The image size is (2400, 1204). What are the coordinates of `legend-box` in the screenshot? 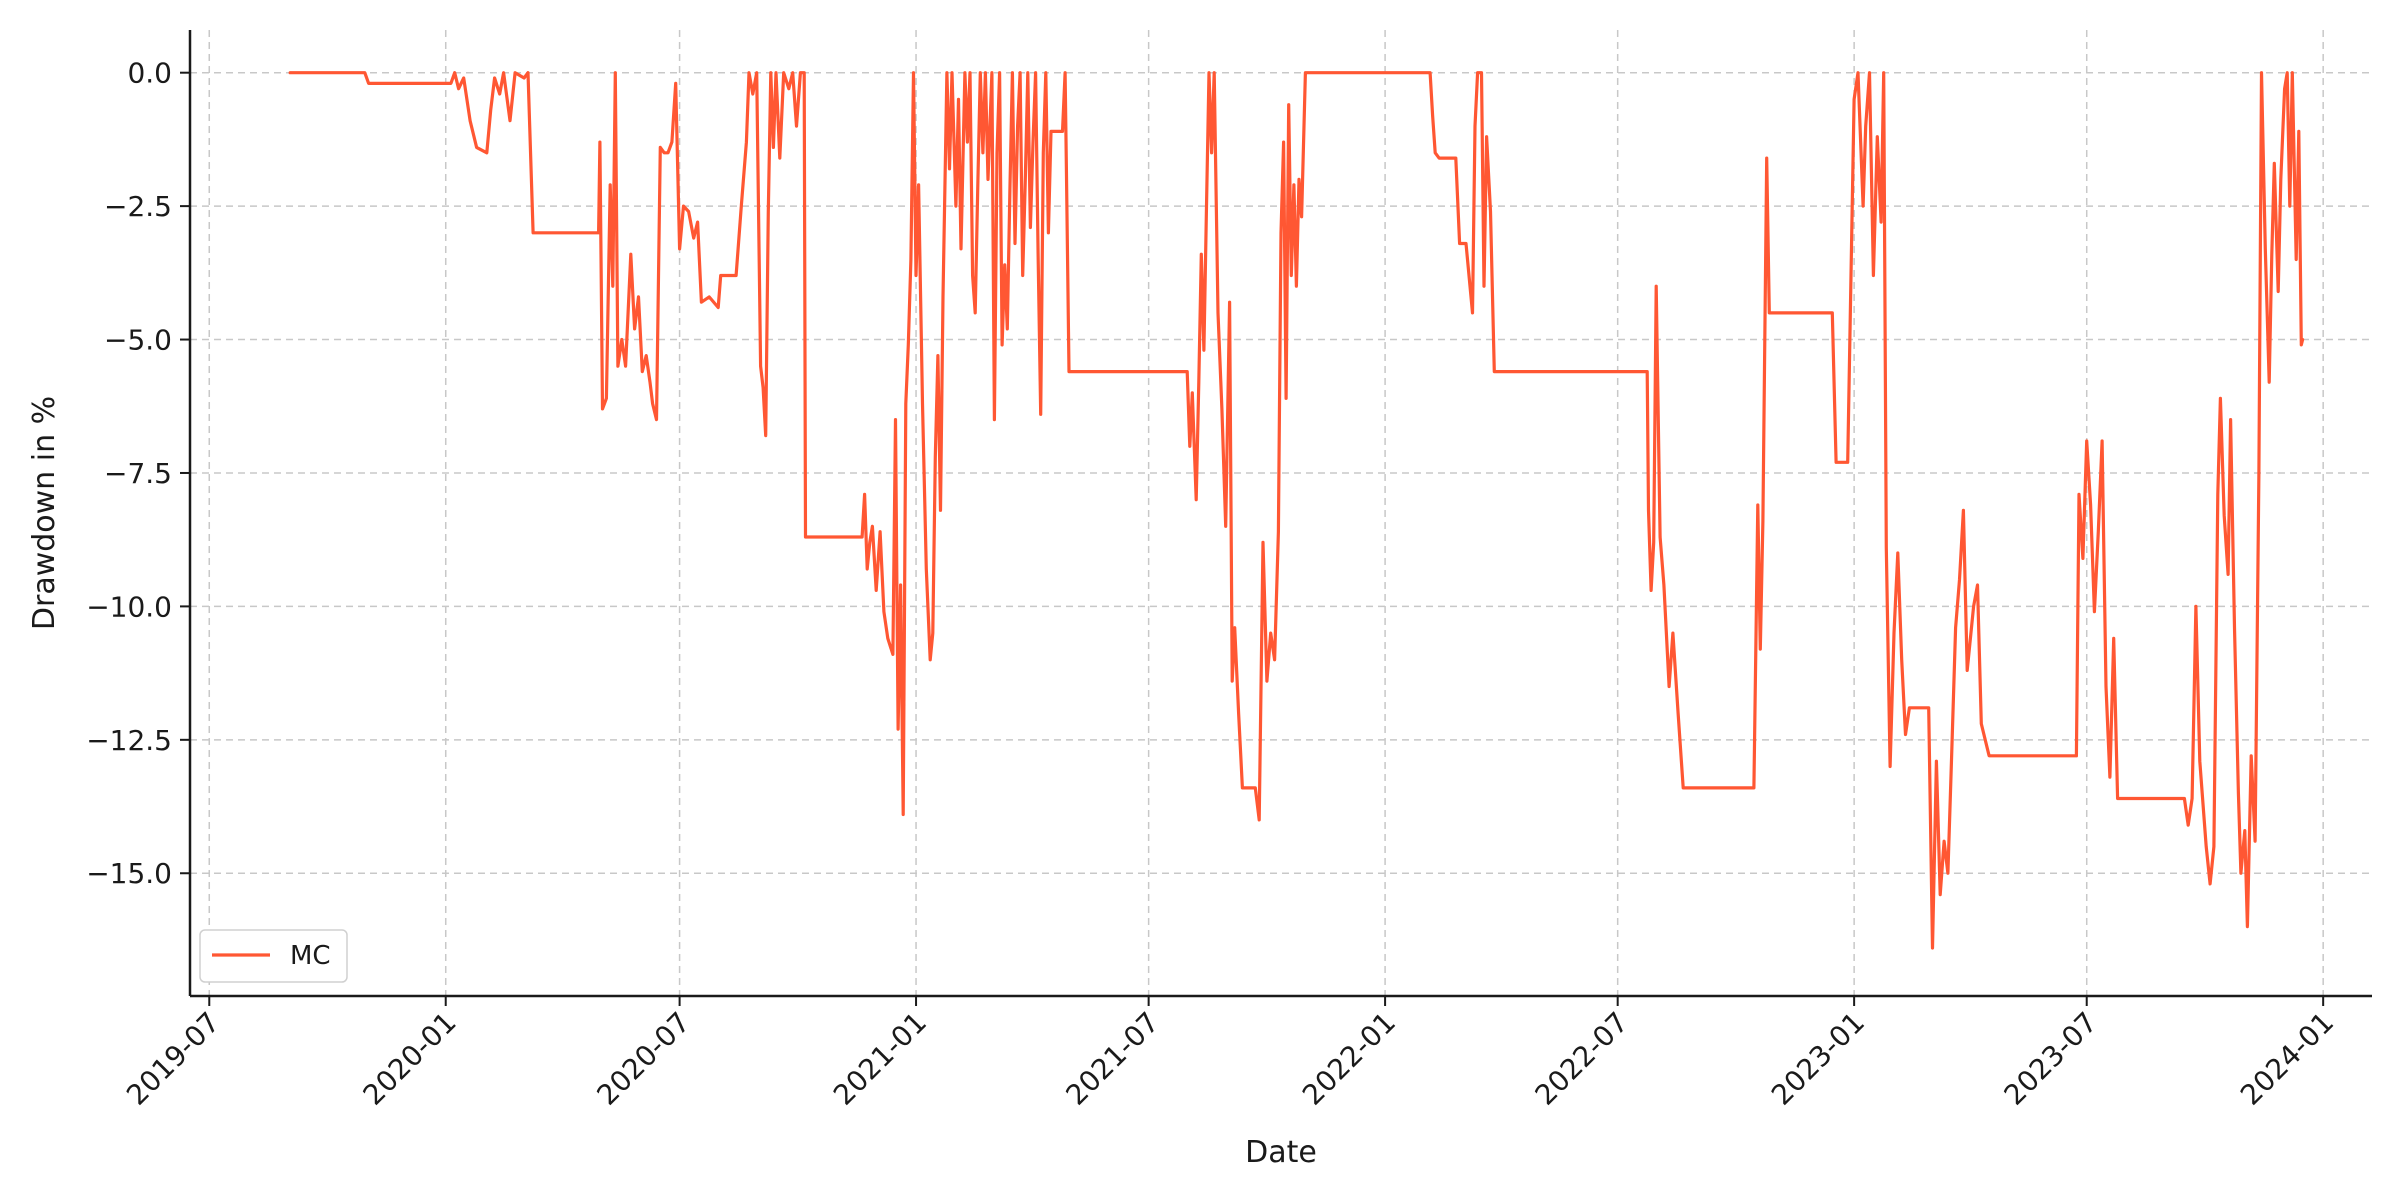 It's located at (273, 956).